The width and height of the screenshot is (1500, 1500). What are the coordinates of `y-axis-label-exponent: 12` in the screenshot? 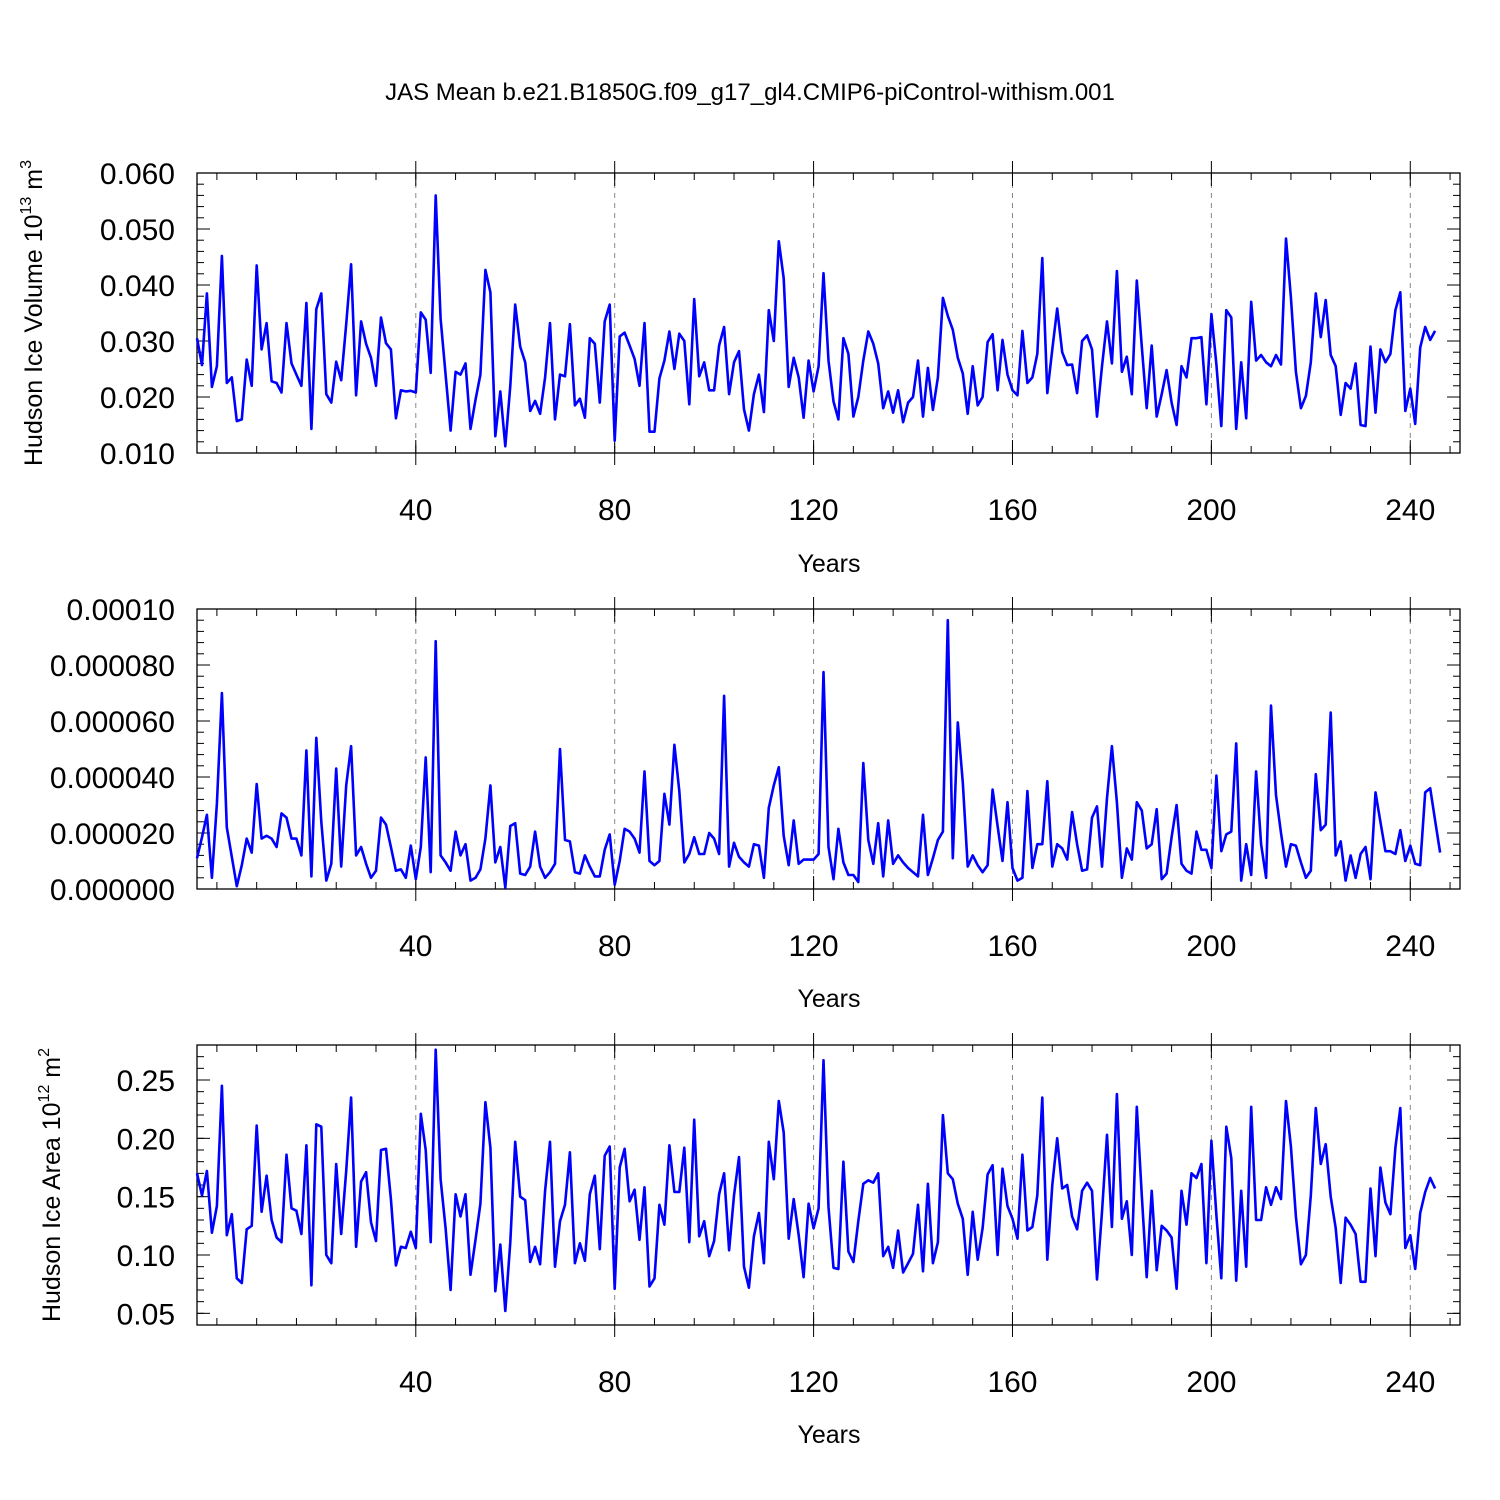 It's located at (44, 1094).